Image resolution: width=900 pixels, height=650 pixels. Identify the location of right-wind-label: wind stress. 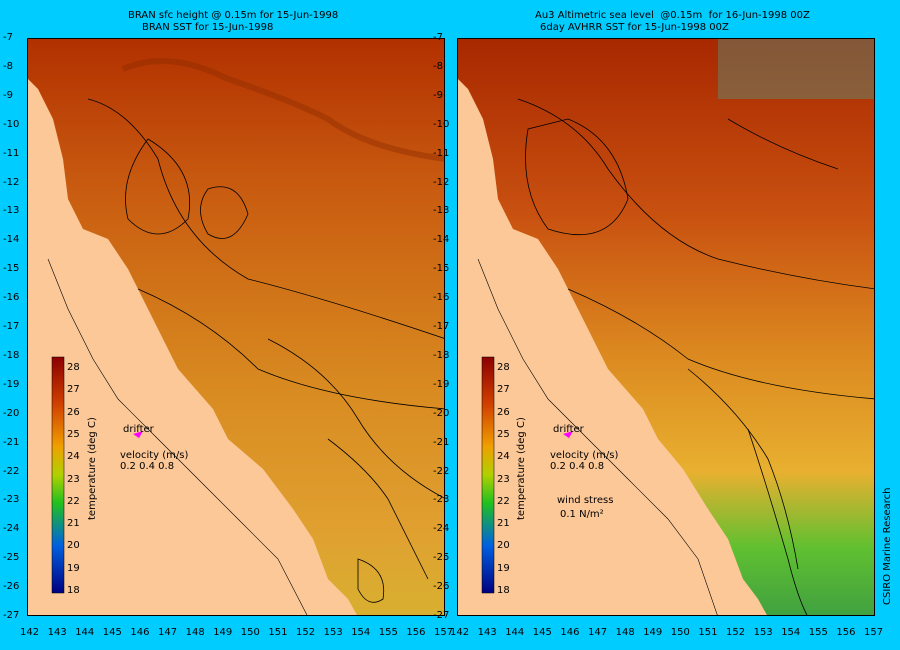
(585, 500).